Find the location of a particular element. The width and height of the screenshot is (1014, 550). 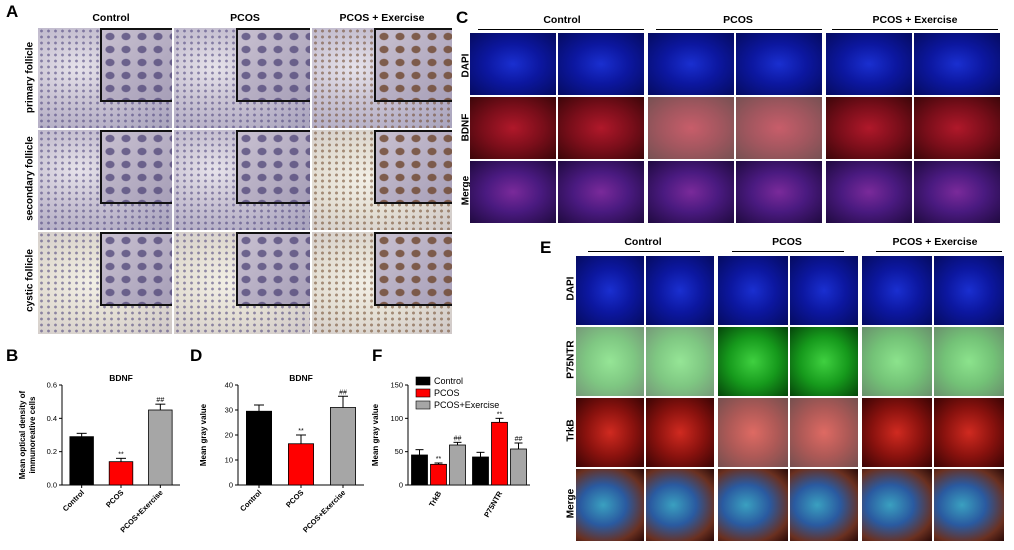

panel-e-sep-pcos is located at coordinates (788, 251).